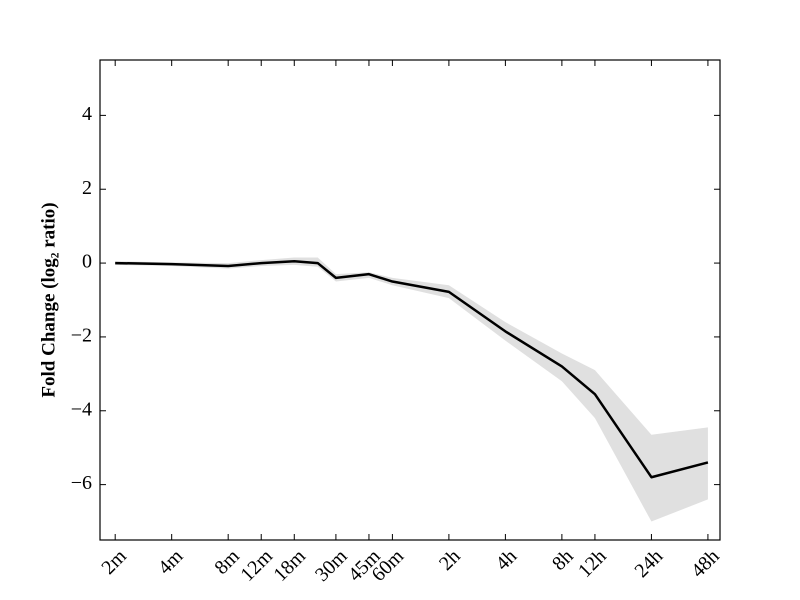 The height and width of the screenshot is (600, 800). I want to click on x-tick-label: 12m, so click(256, 565).